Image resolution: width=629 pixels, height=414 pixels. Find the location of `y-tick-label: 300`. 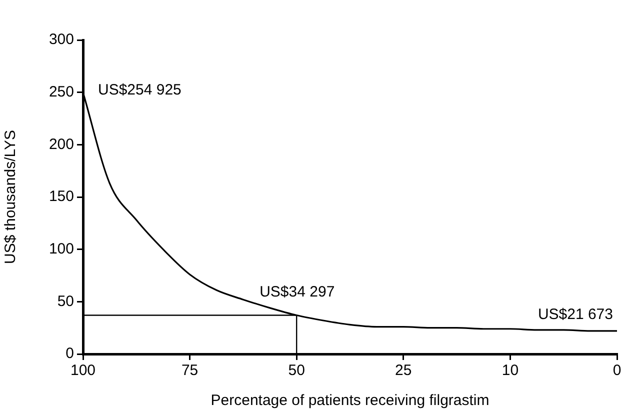

y-tick-label: 300 is located at coordinates (61, 39).